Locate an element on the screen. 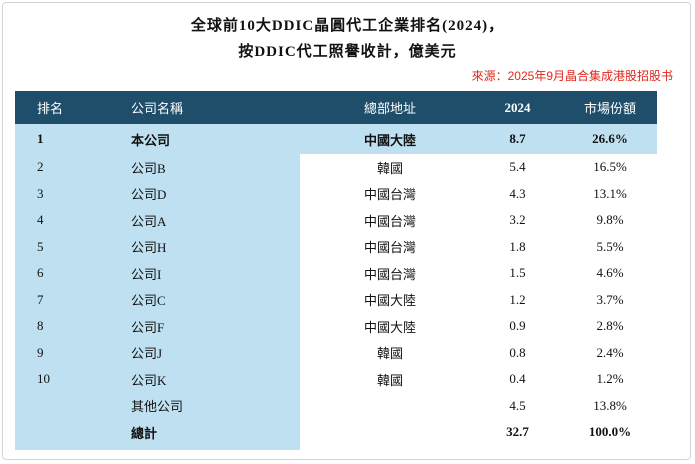  company-cell: 公司H is located at coordinates (149, 248).